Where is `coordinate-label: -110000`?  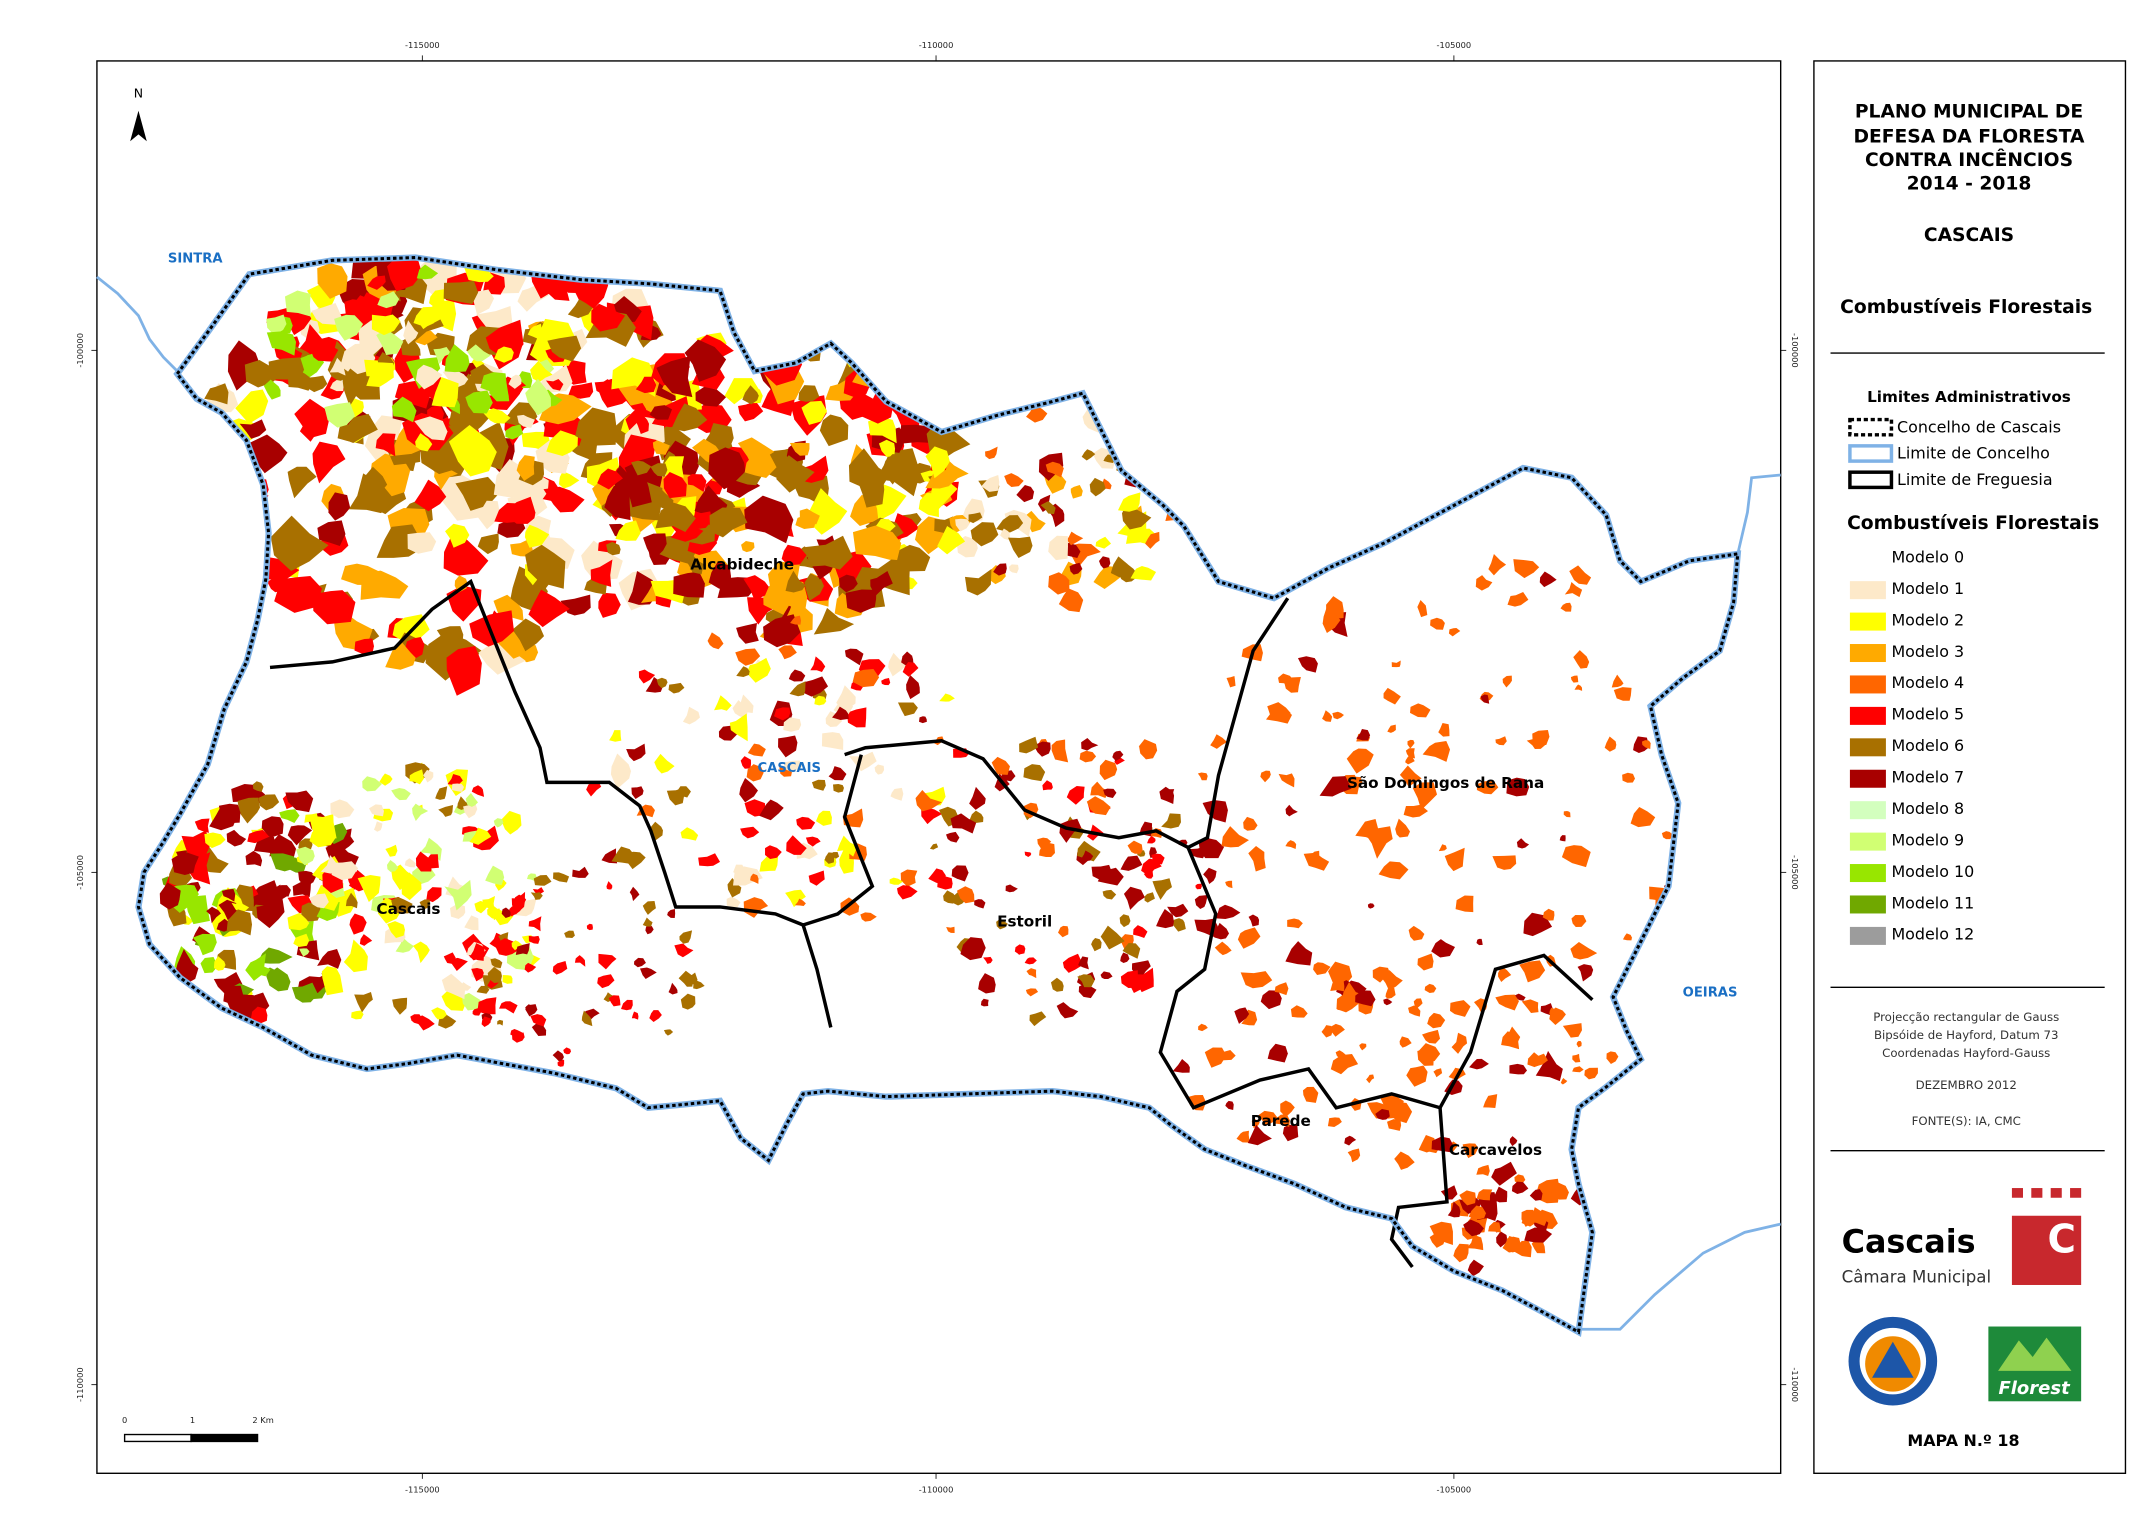 coordinate-label: -110000 is located at coordinates (936, 45).